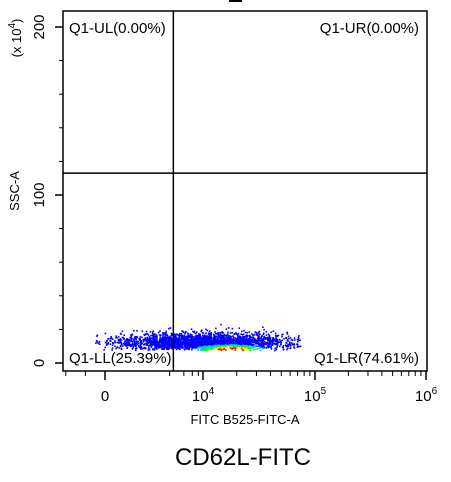  Describe the element at coordinates (315, 395) in the screenshot. I see `x-tick-label: 105` at that location.